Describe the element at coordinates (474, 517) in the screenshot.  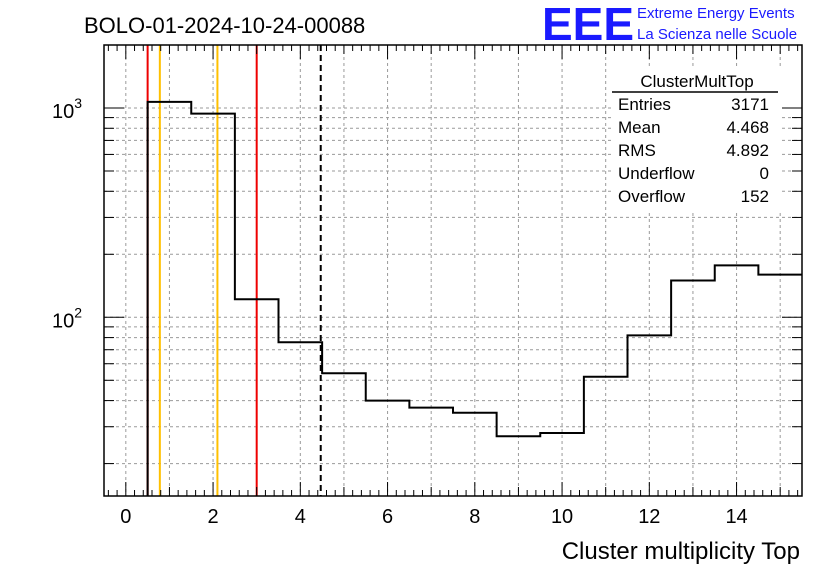
I see `x-tick-label: 8` at that location.